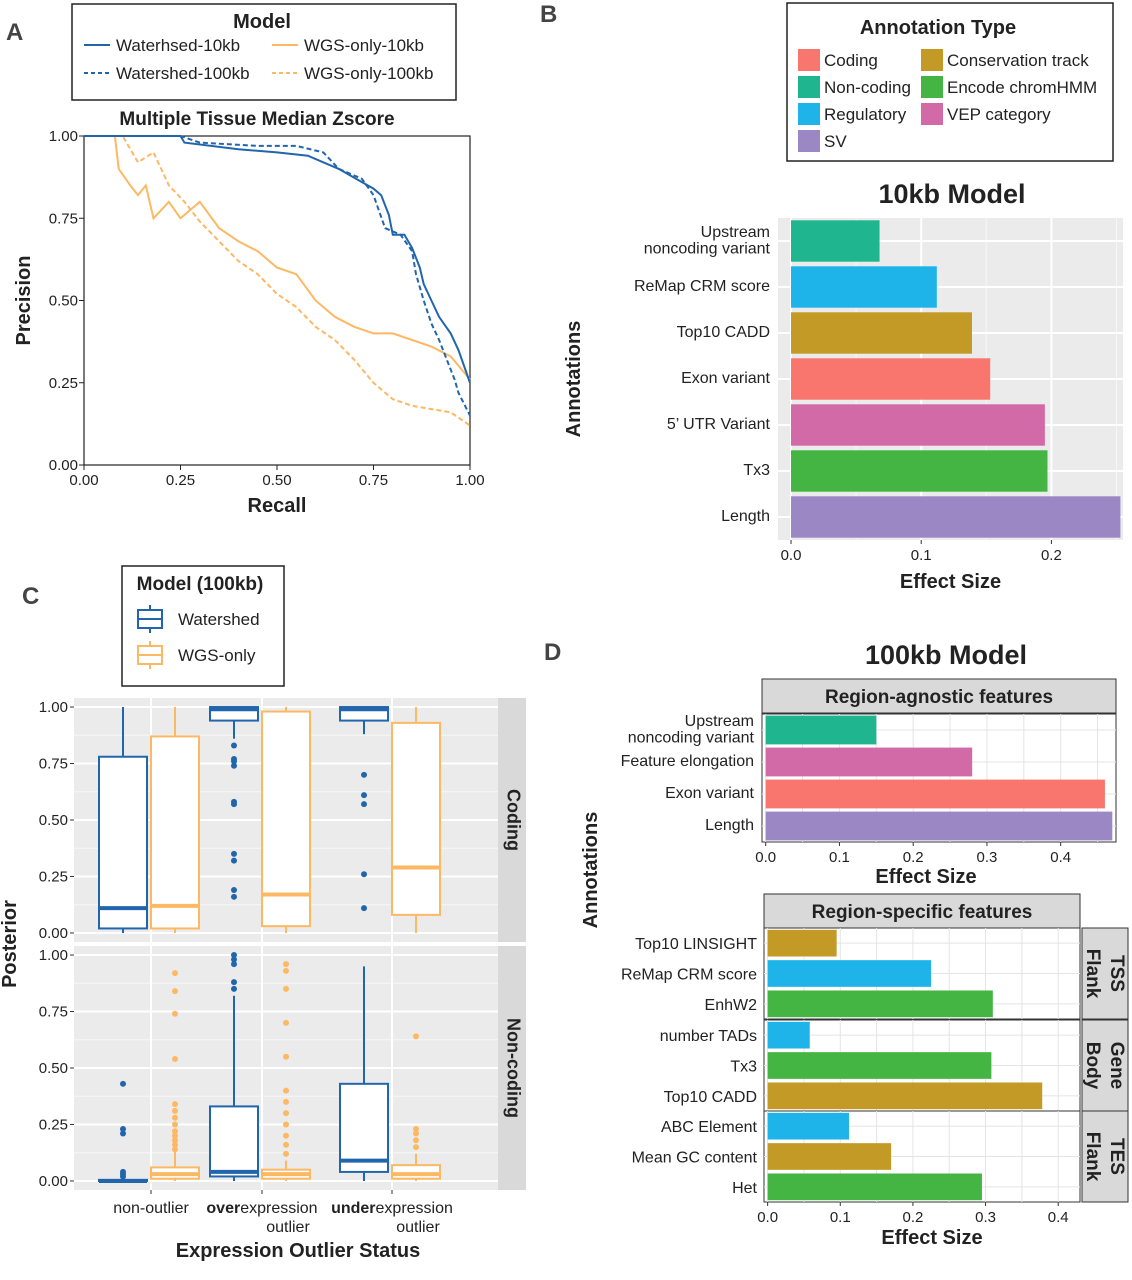  What do you see at coordinates (219, 619) in the screenshot?
I see `legend-entry: Watershed` at bounding box center [219, 619].